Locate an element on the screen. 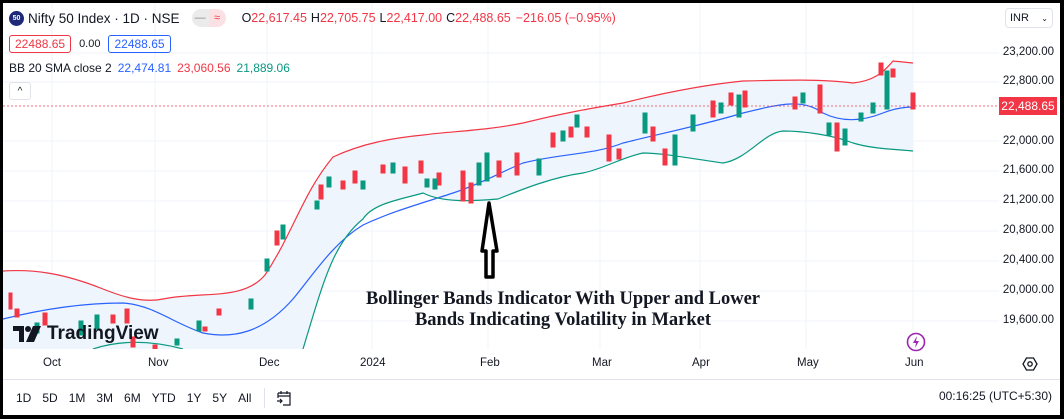  change-value: −216.05 (−0.95%) is located at coordinates (565, 18).